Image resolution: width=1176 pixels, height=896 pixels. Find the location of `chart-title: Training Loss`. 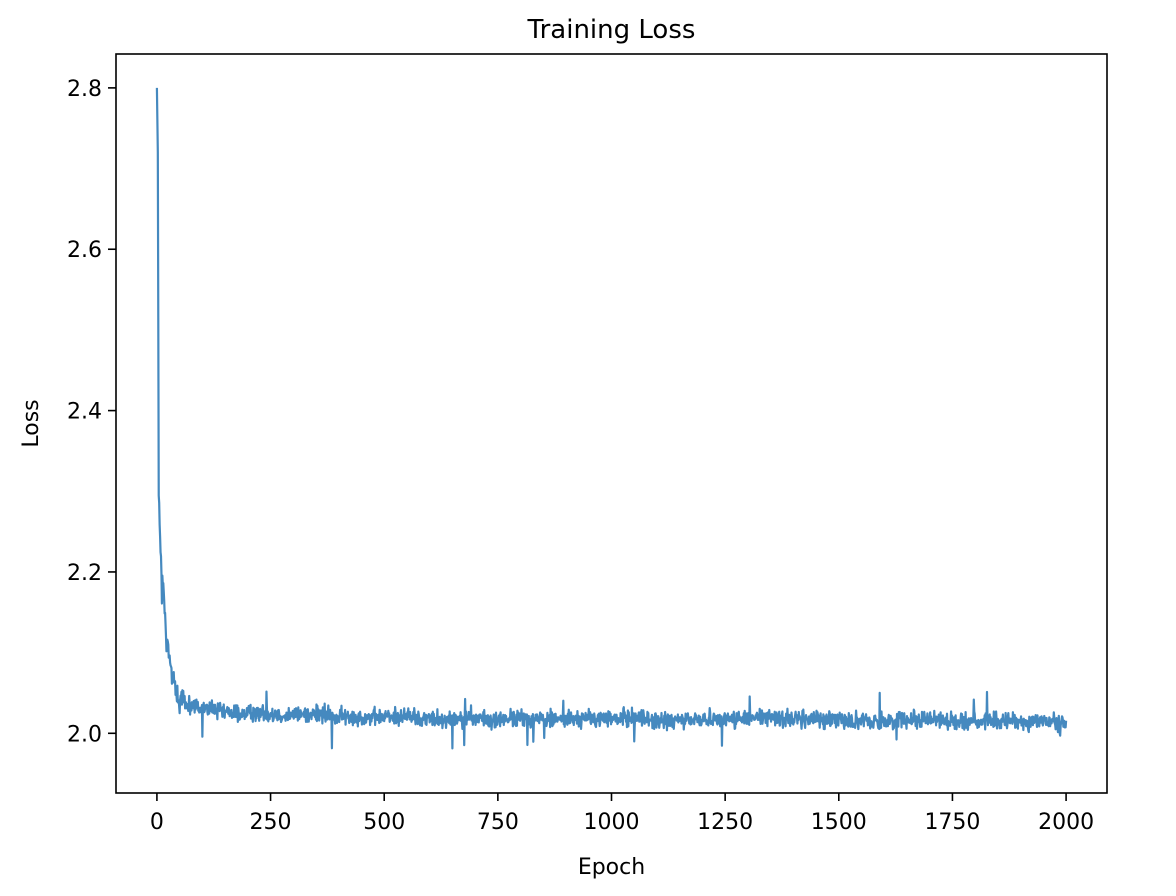

chart-title: Training Loss is located at coordinates (611, 30).